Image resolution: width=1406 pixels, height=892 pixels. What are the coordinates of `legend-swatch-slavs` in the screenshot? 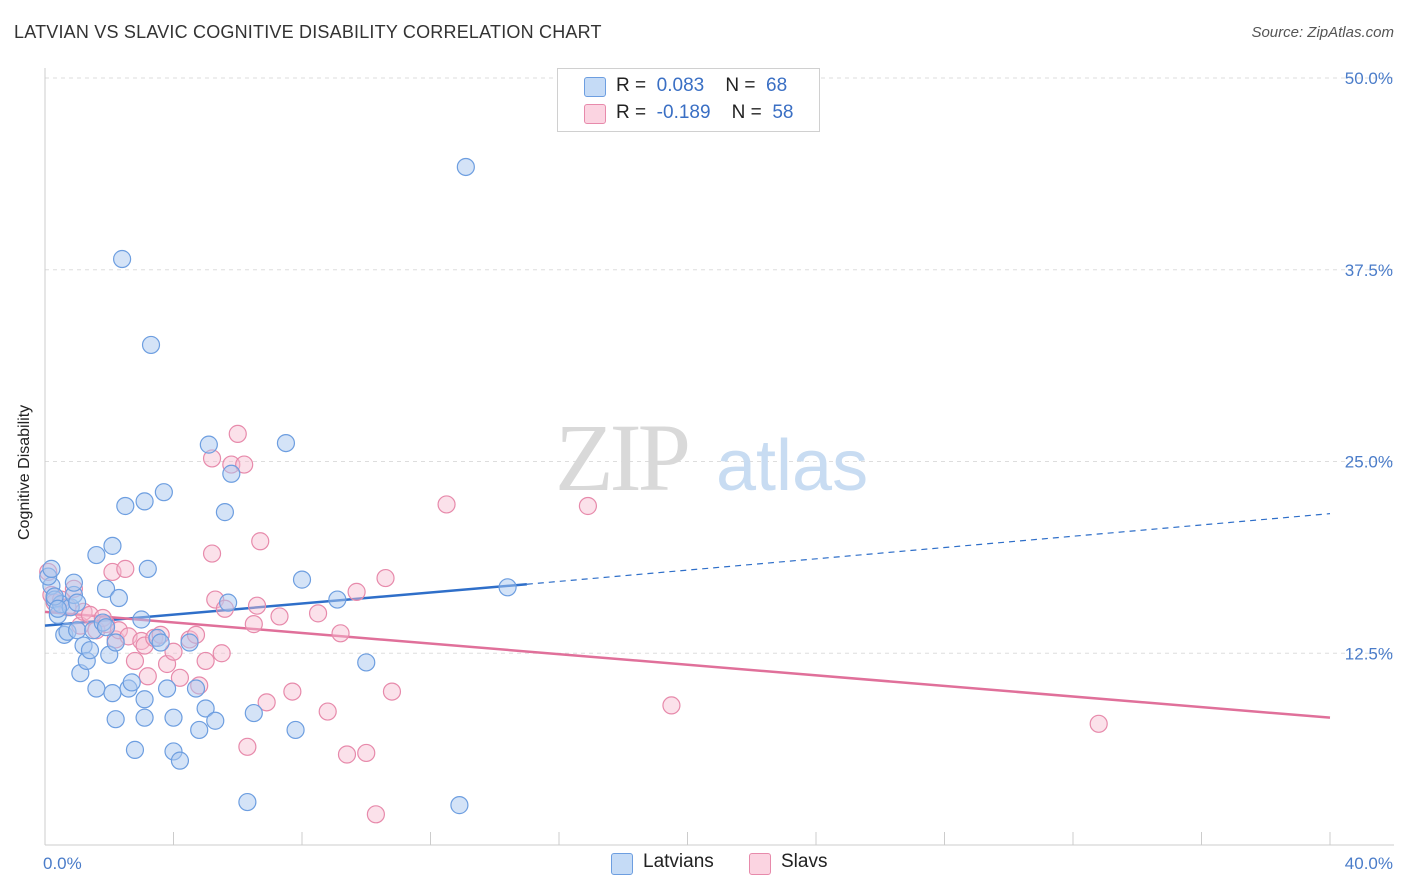 It's located at (595, 114).